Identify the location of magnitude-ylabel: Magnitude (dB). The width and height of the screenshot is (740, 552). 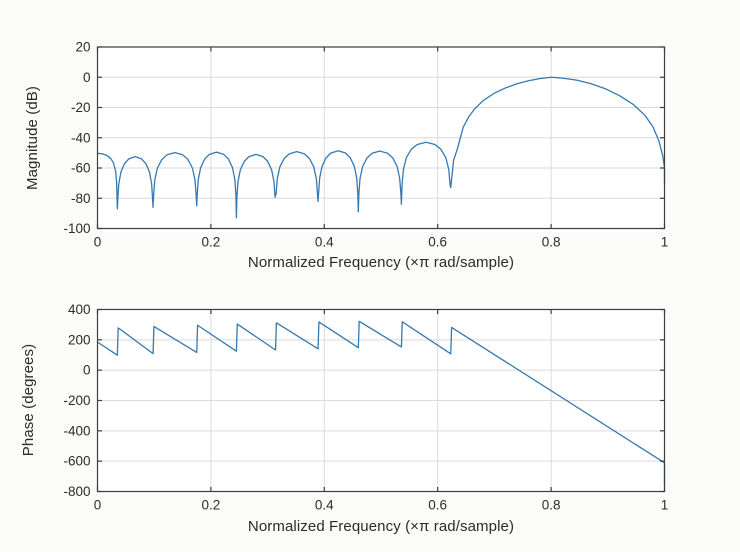
(32, 138).